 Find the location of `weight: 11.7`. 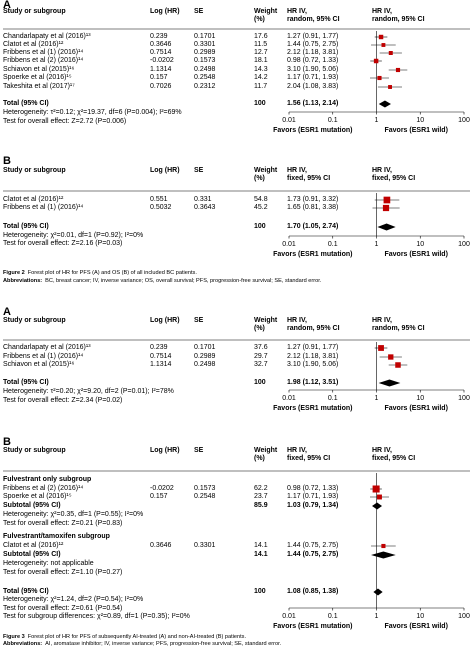

weight: 11.7 is located at coordinates (261, 86).